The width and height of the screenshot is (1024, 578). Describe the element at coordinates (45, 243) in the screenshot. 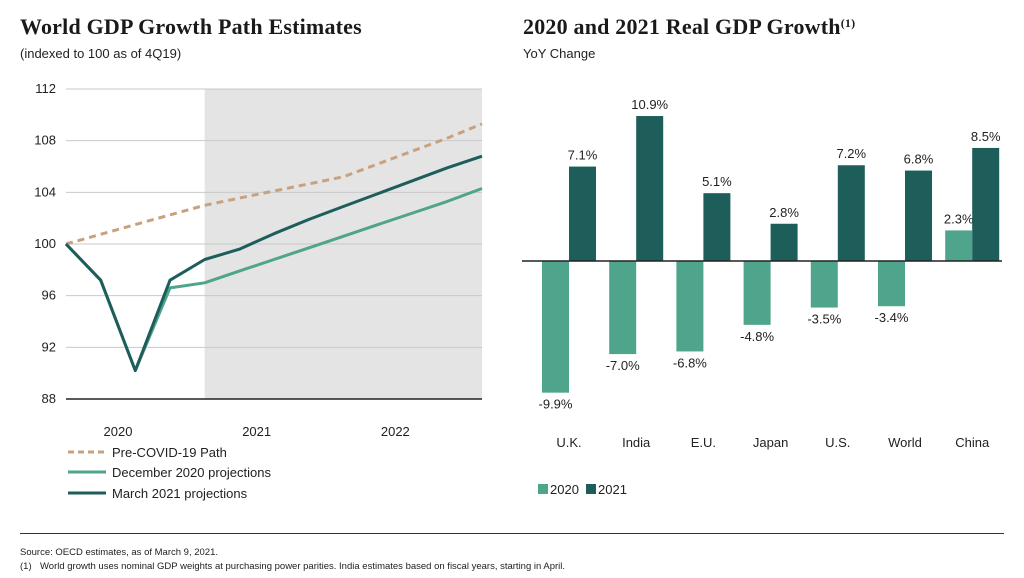

I see `y-tick-label: 100` at that location.